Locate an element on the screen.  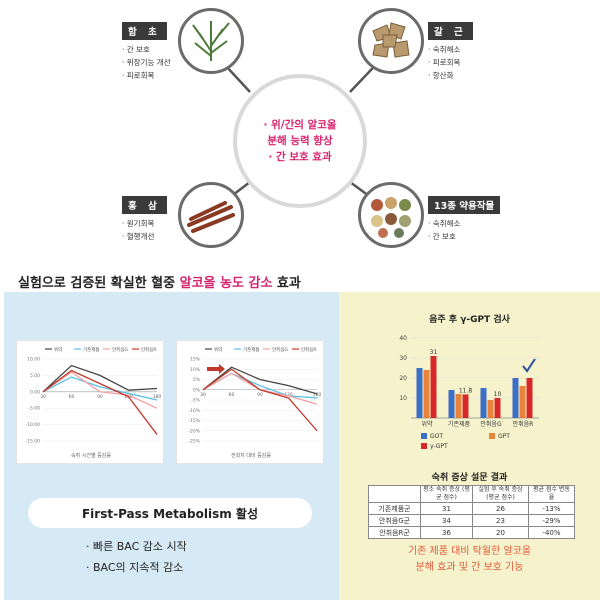
category-label: 안취음R is located at coordinates (523, 424).